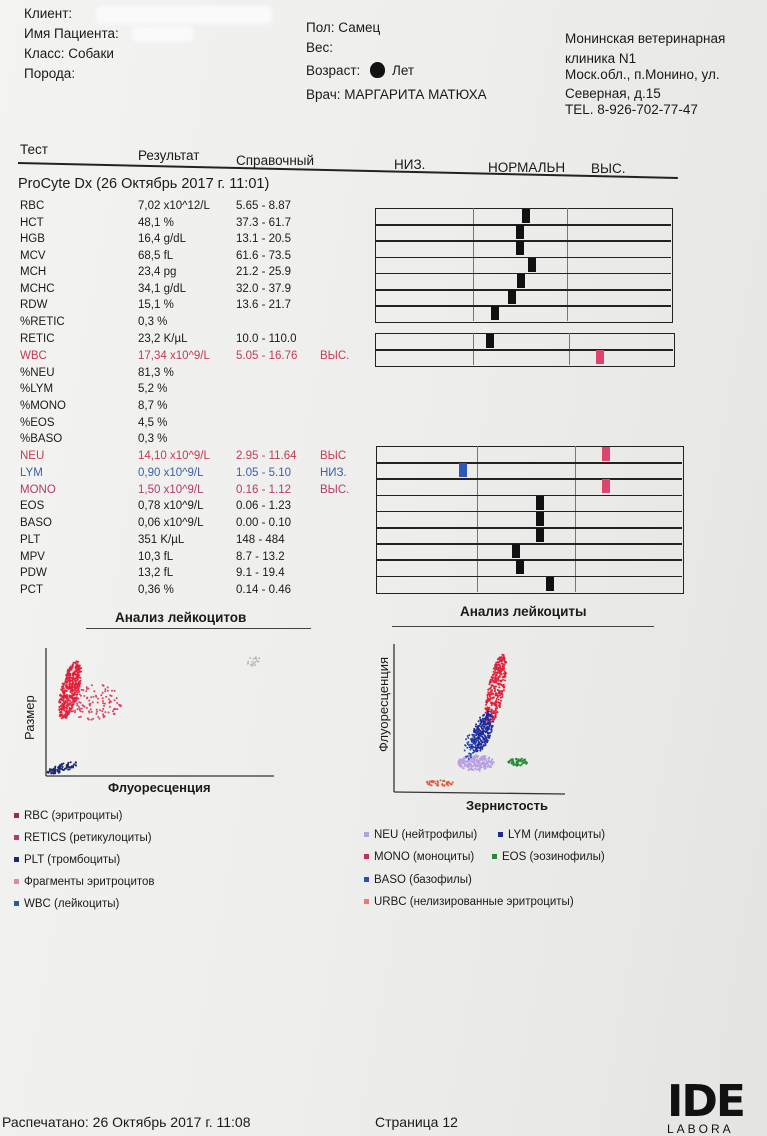 This screenshot has width=767, height=1136. I want to click on result-value: 0,78 x10^9/L, so click(171, 506).